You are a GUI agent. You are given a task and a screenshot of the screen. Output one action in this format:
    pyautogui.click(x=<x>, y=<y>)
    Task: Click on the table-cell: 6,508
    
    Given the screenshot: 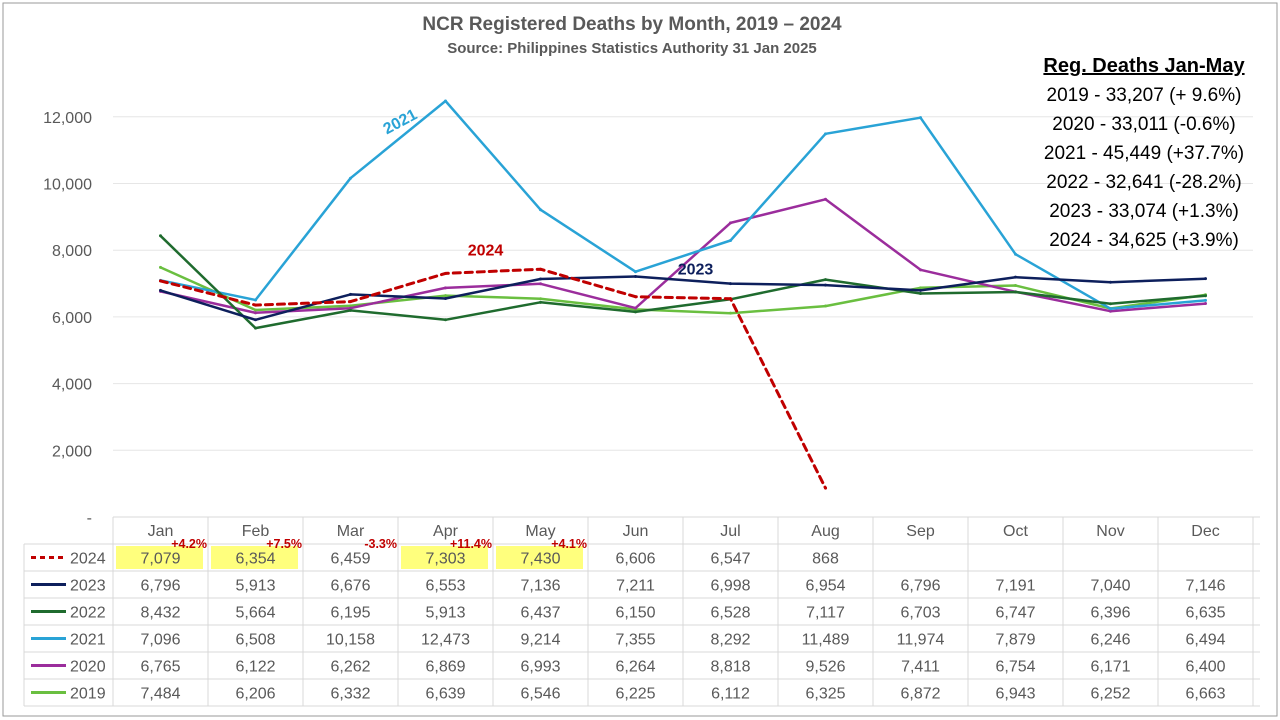 What is the action you would take?
    pyautogui.click(x=255, y=640)
    